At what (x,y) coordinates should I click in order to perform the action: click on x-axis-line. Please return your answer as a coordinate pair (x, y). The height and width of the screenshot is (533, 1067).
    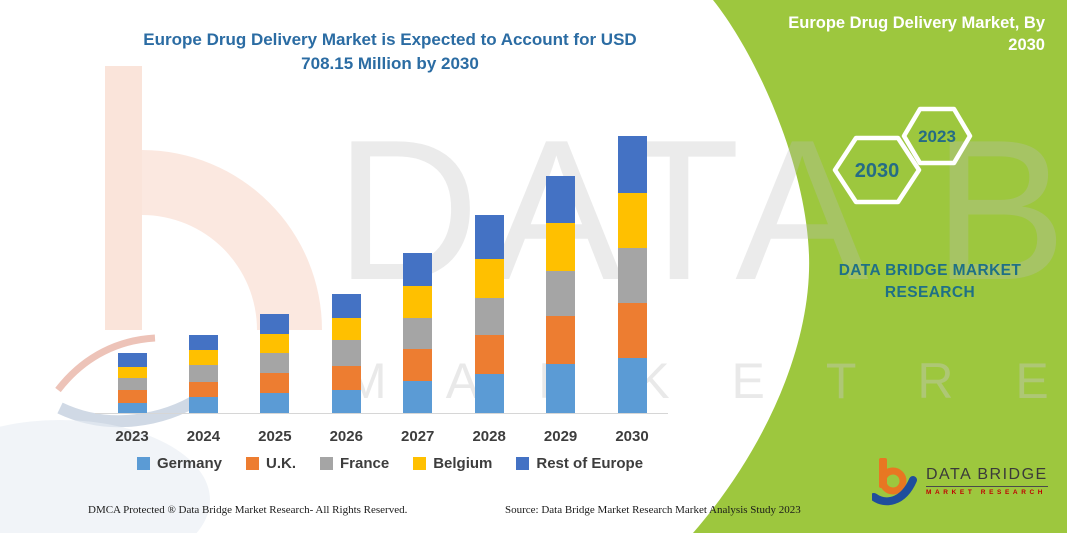
    Looking at the image, I should click on (381, 413).